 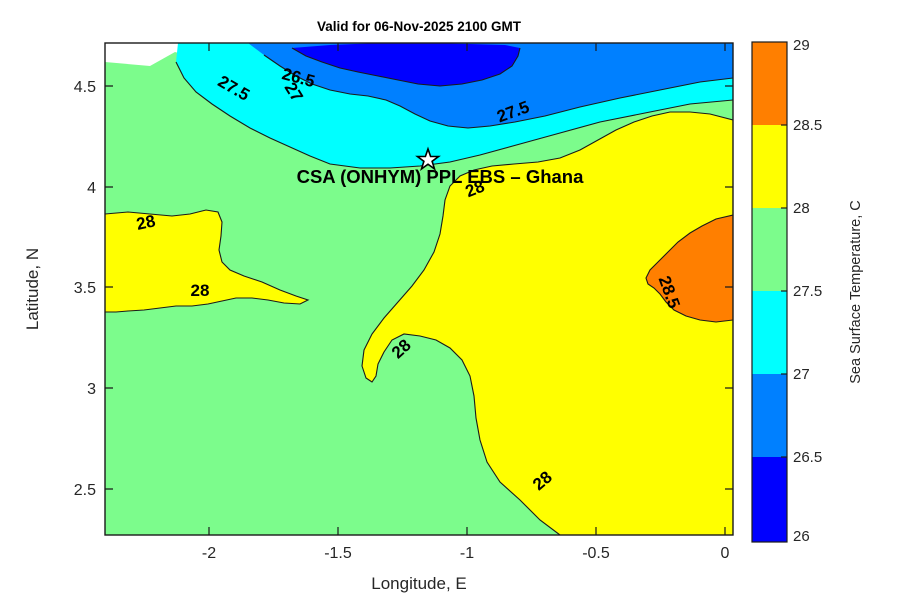 I want to click on colorbar-tick-labels: 26 26.5 27 27.5 28 28.5 29, so click(x=807, y=291).